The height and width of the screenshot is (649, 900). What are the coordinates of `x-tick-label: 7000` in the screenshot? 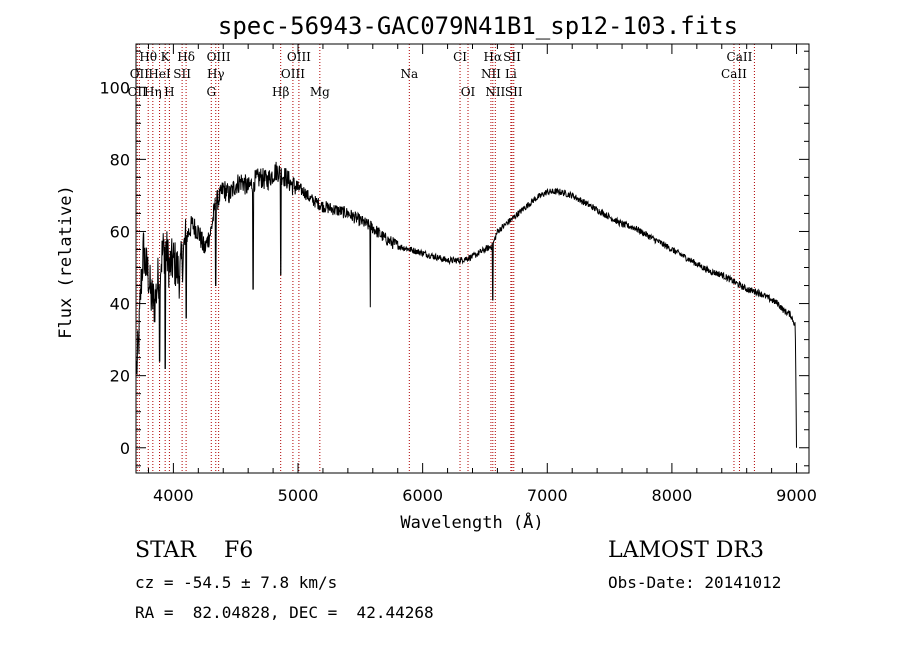 It's located at (547, 495).